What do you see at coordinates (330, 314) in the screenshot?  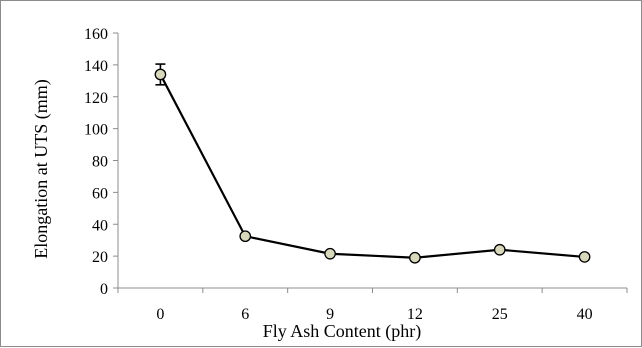 I see `x-tick-label: 9` at bounding box center [330, 314].